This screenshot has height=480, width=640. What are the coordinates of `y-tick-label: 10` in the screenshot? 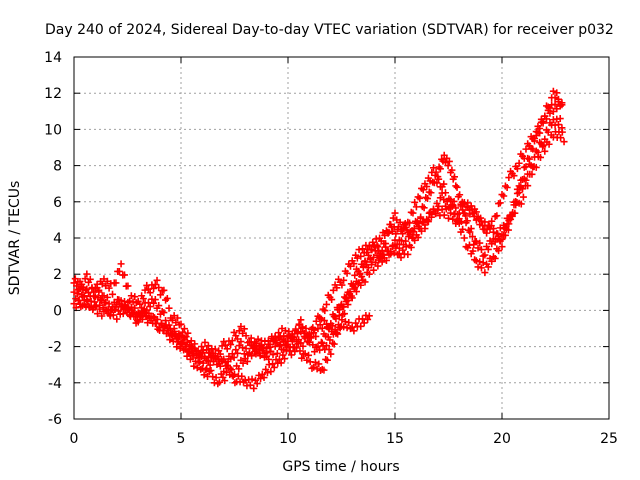 It's located at (53, 130).